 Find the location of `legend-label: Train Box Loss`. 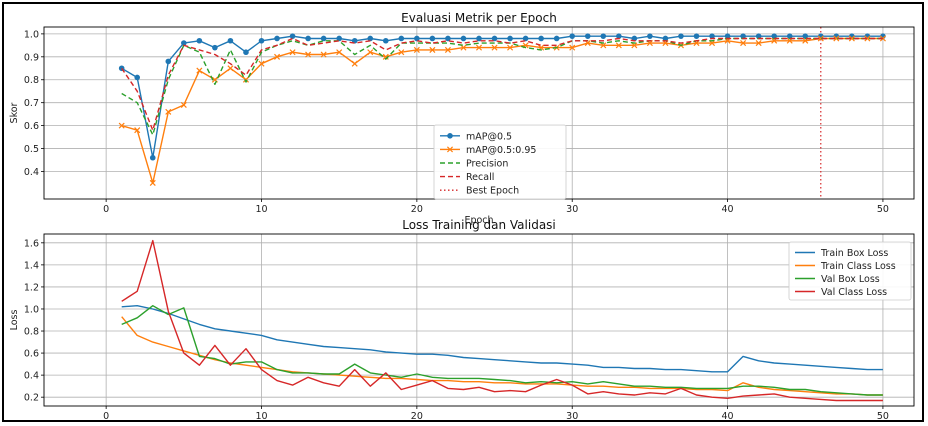

legend-label: Train Box Loss is located at coordinates (854, 253).